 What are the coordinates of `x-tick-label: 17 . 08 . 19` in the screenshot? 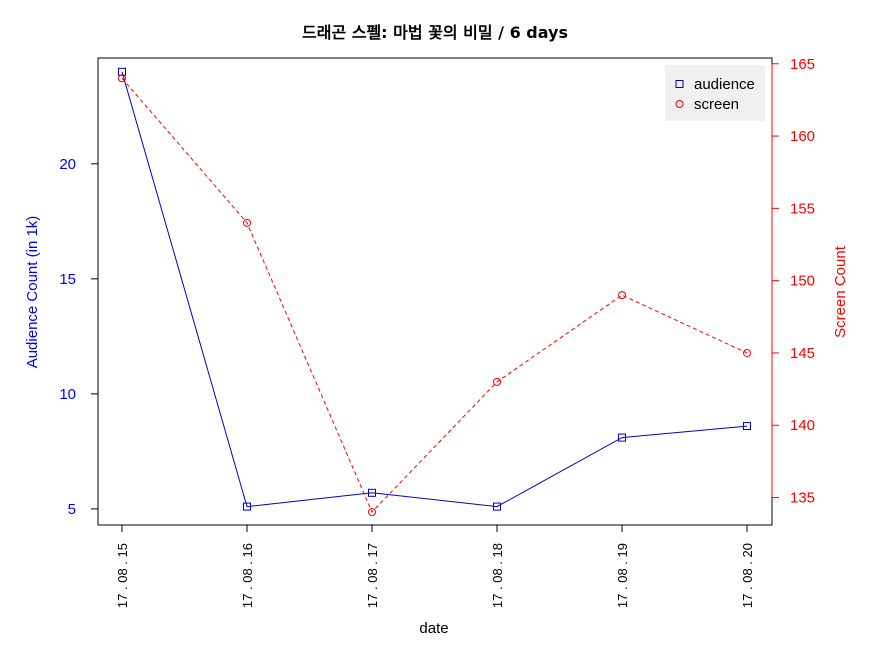 It's located at (622, 575).